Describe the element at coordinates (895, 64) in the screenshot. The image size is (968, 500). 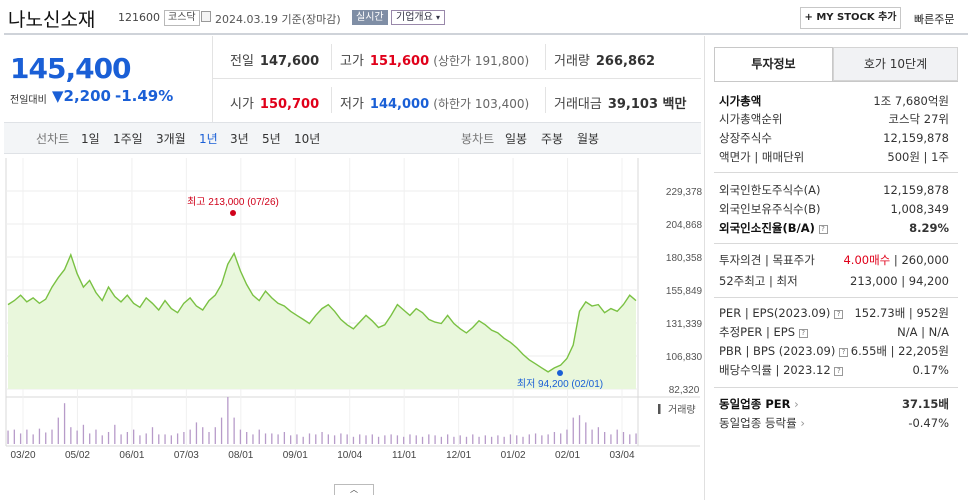
I see `tab-orderbook: 호가 10단계` at that location.